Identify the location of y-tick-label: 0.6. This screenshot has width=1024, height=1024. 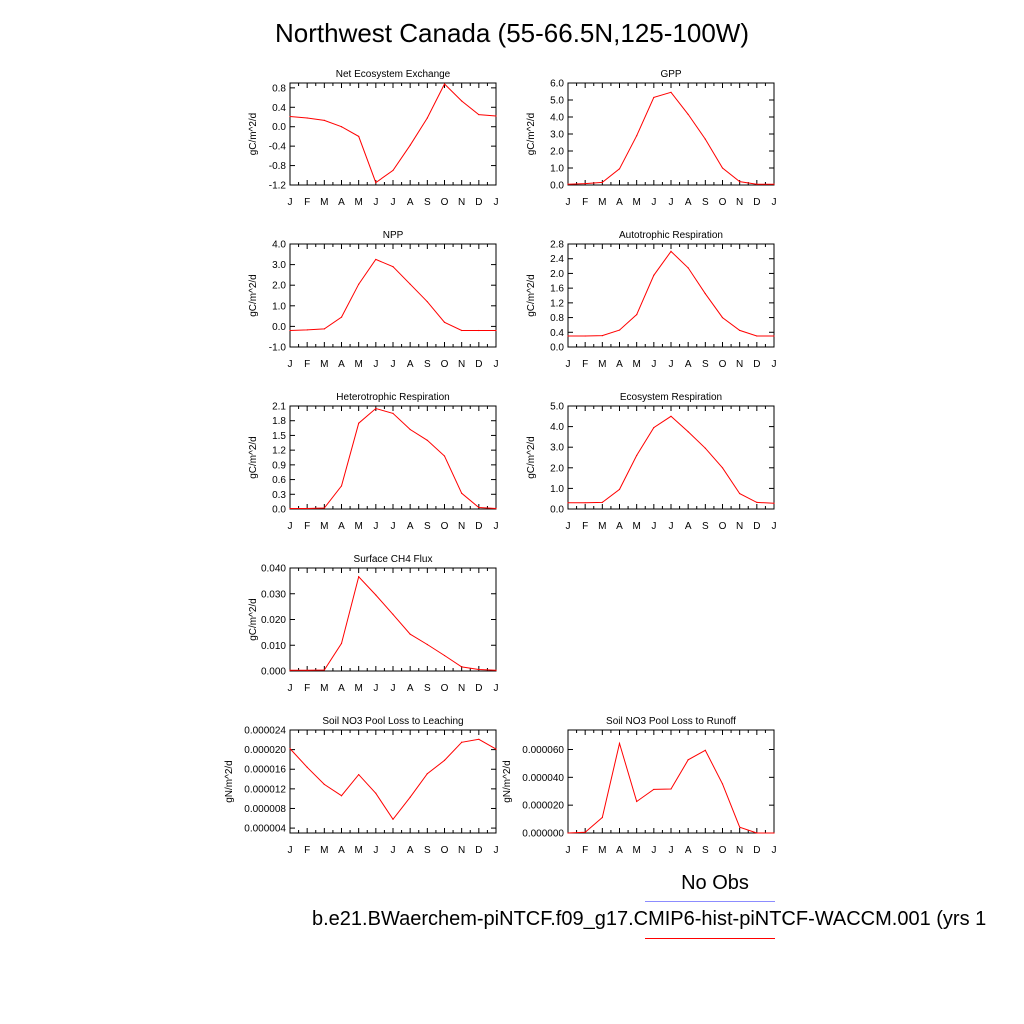
(279, 480).